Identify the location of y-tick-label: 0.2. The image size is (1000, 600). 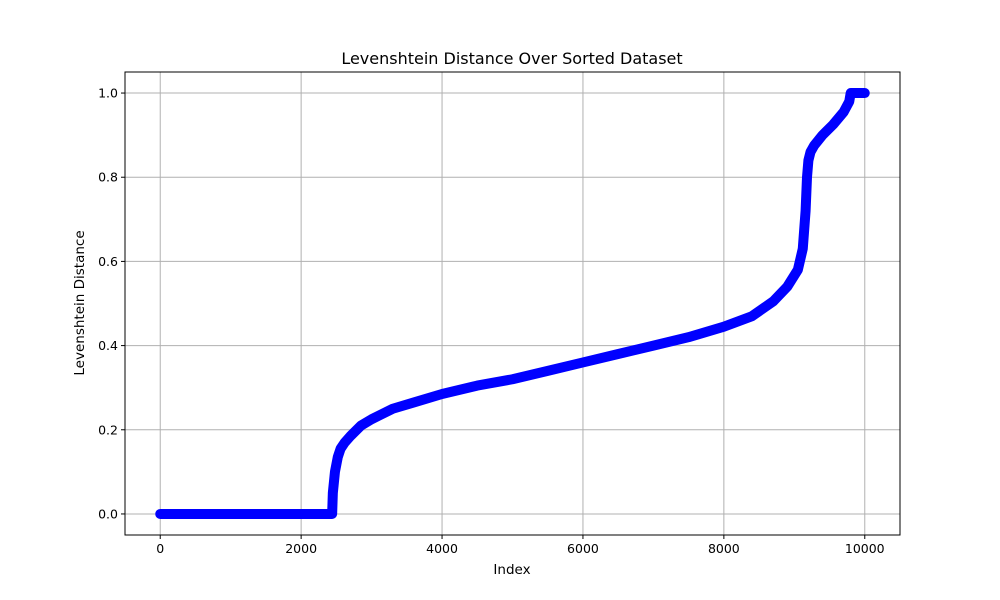
(108, 429).